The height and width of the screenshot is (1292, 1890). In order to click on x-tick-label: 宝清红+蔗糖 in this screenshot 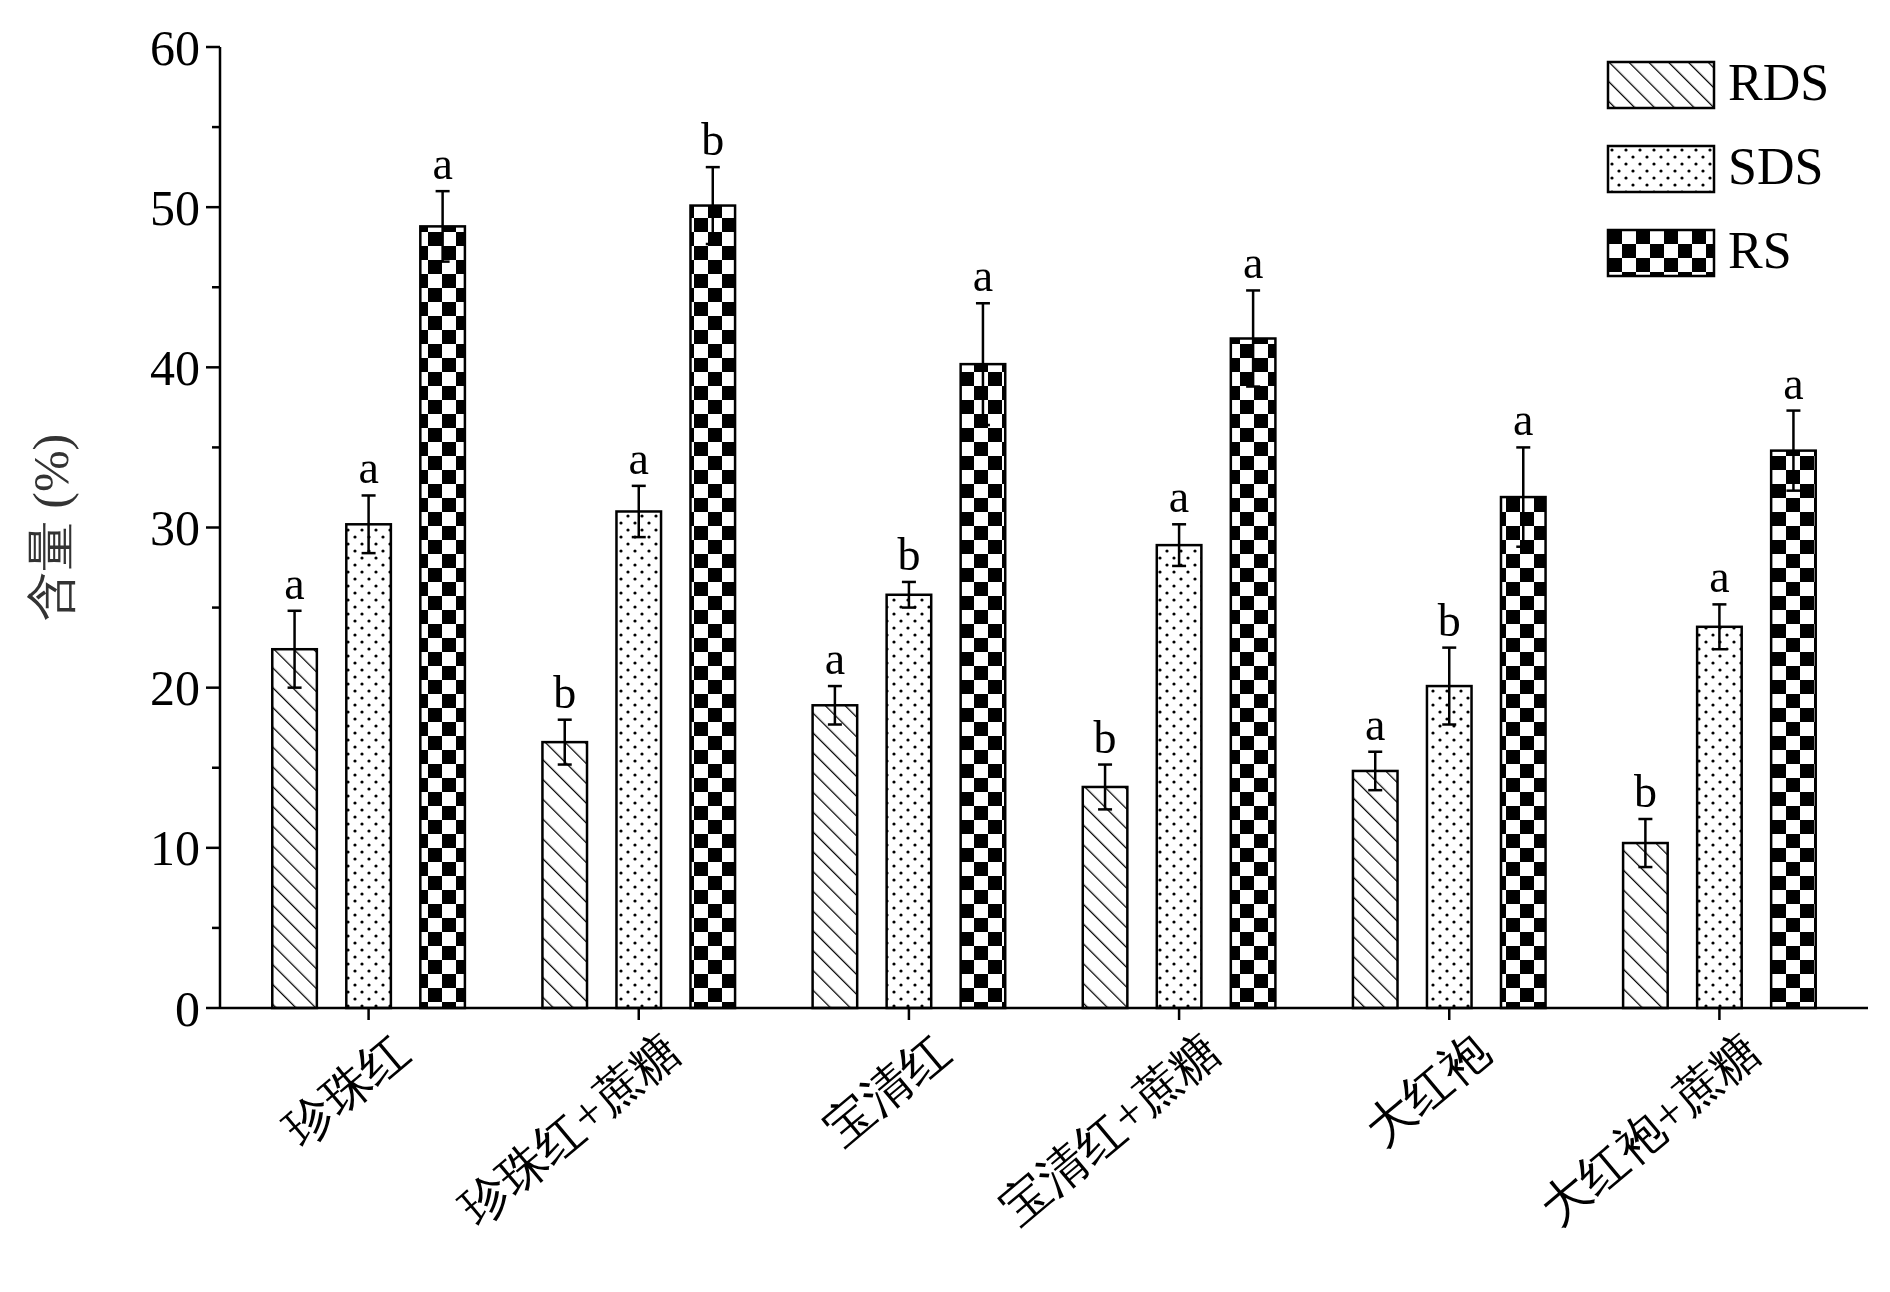, I will do `click(1110, 1129)`.